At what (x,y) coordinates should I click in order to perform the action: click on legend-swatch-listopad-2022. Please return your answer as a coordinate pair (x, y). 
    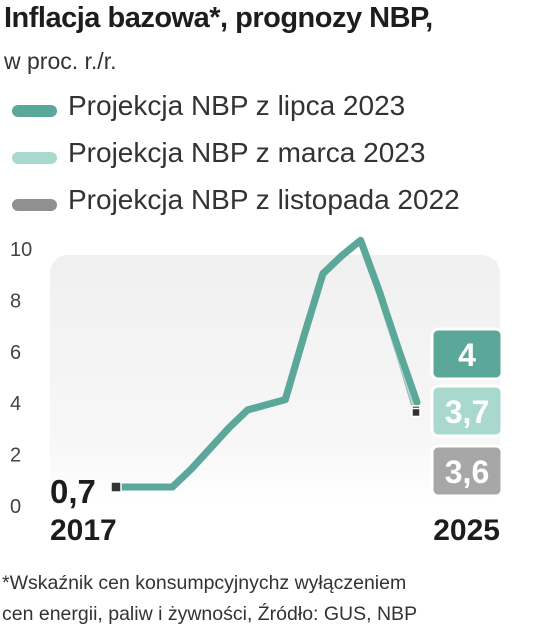
    Looking at the image, I should click on (34, 205).